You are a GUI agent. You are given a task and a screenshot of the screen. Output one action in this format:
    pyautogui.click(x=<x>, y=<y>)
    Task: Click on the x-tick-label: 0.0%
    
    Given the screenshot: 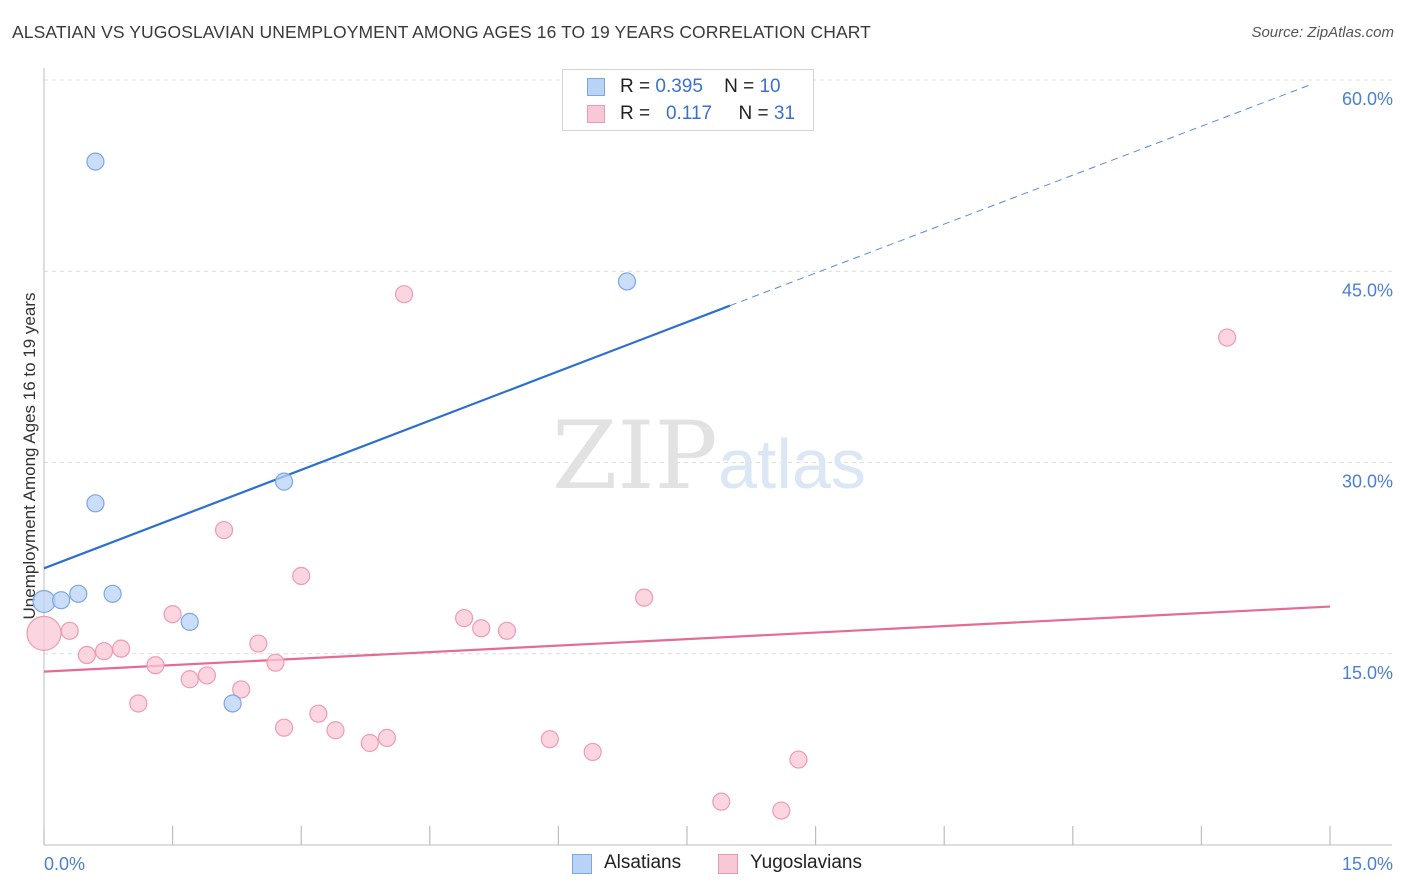 What is the action you would take?
    pyautogui.click(x=64, y=864)
    